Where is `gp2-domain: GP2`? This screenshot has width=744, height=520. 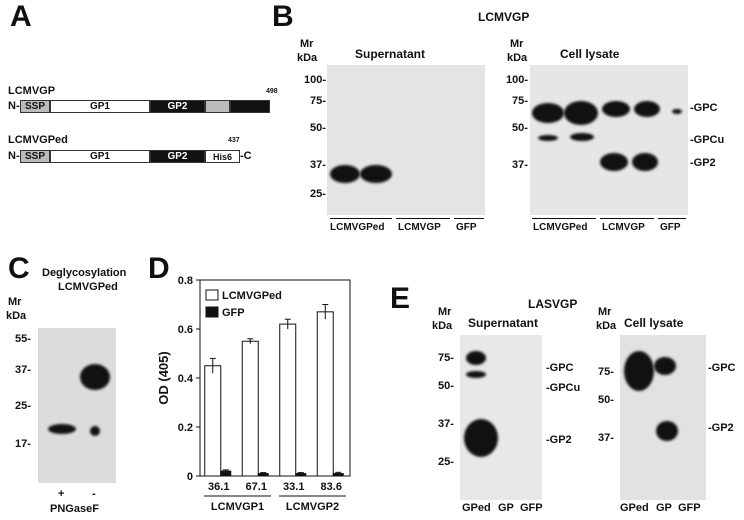 gp2-domain: GP2 is located at coordinates (177, 106).